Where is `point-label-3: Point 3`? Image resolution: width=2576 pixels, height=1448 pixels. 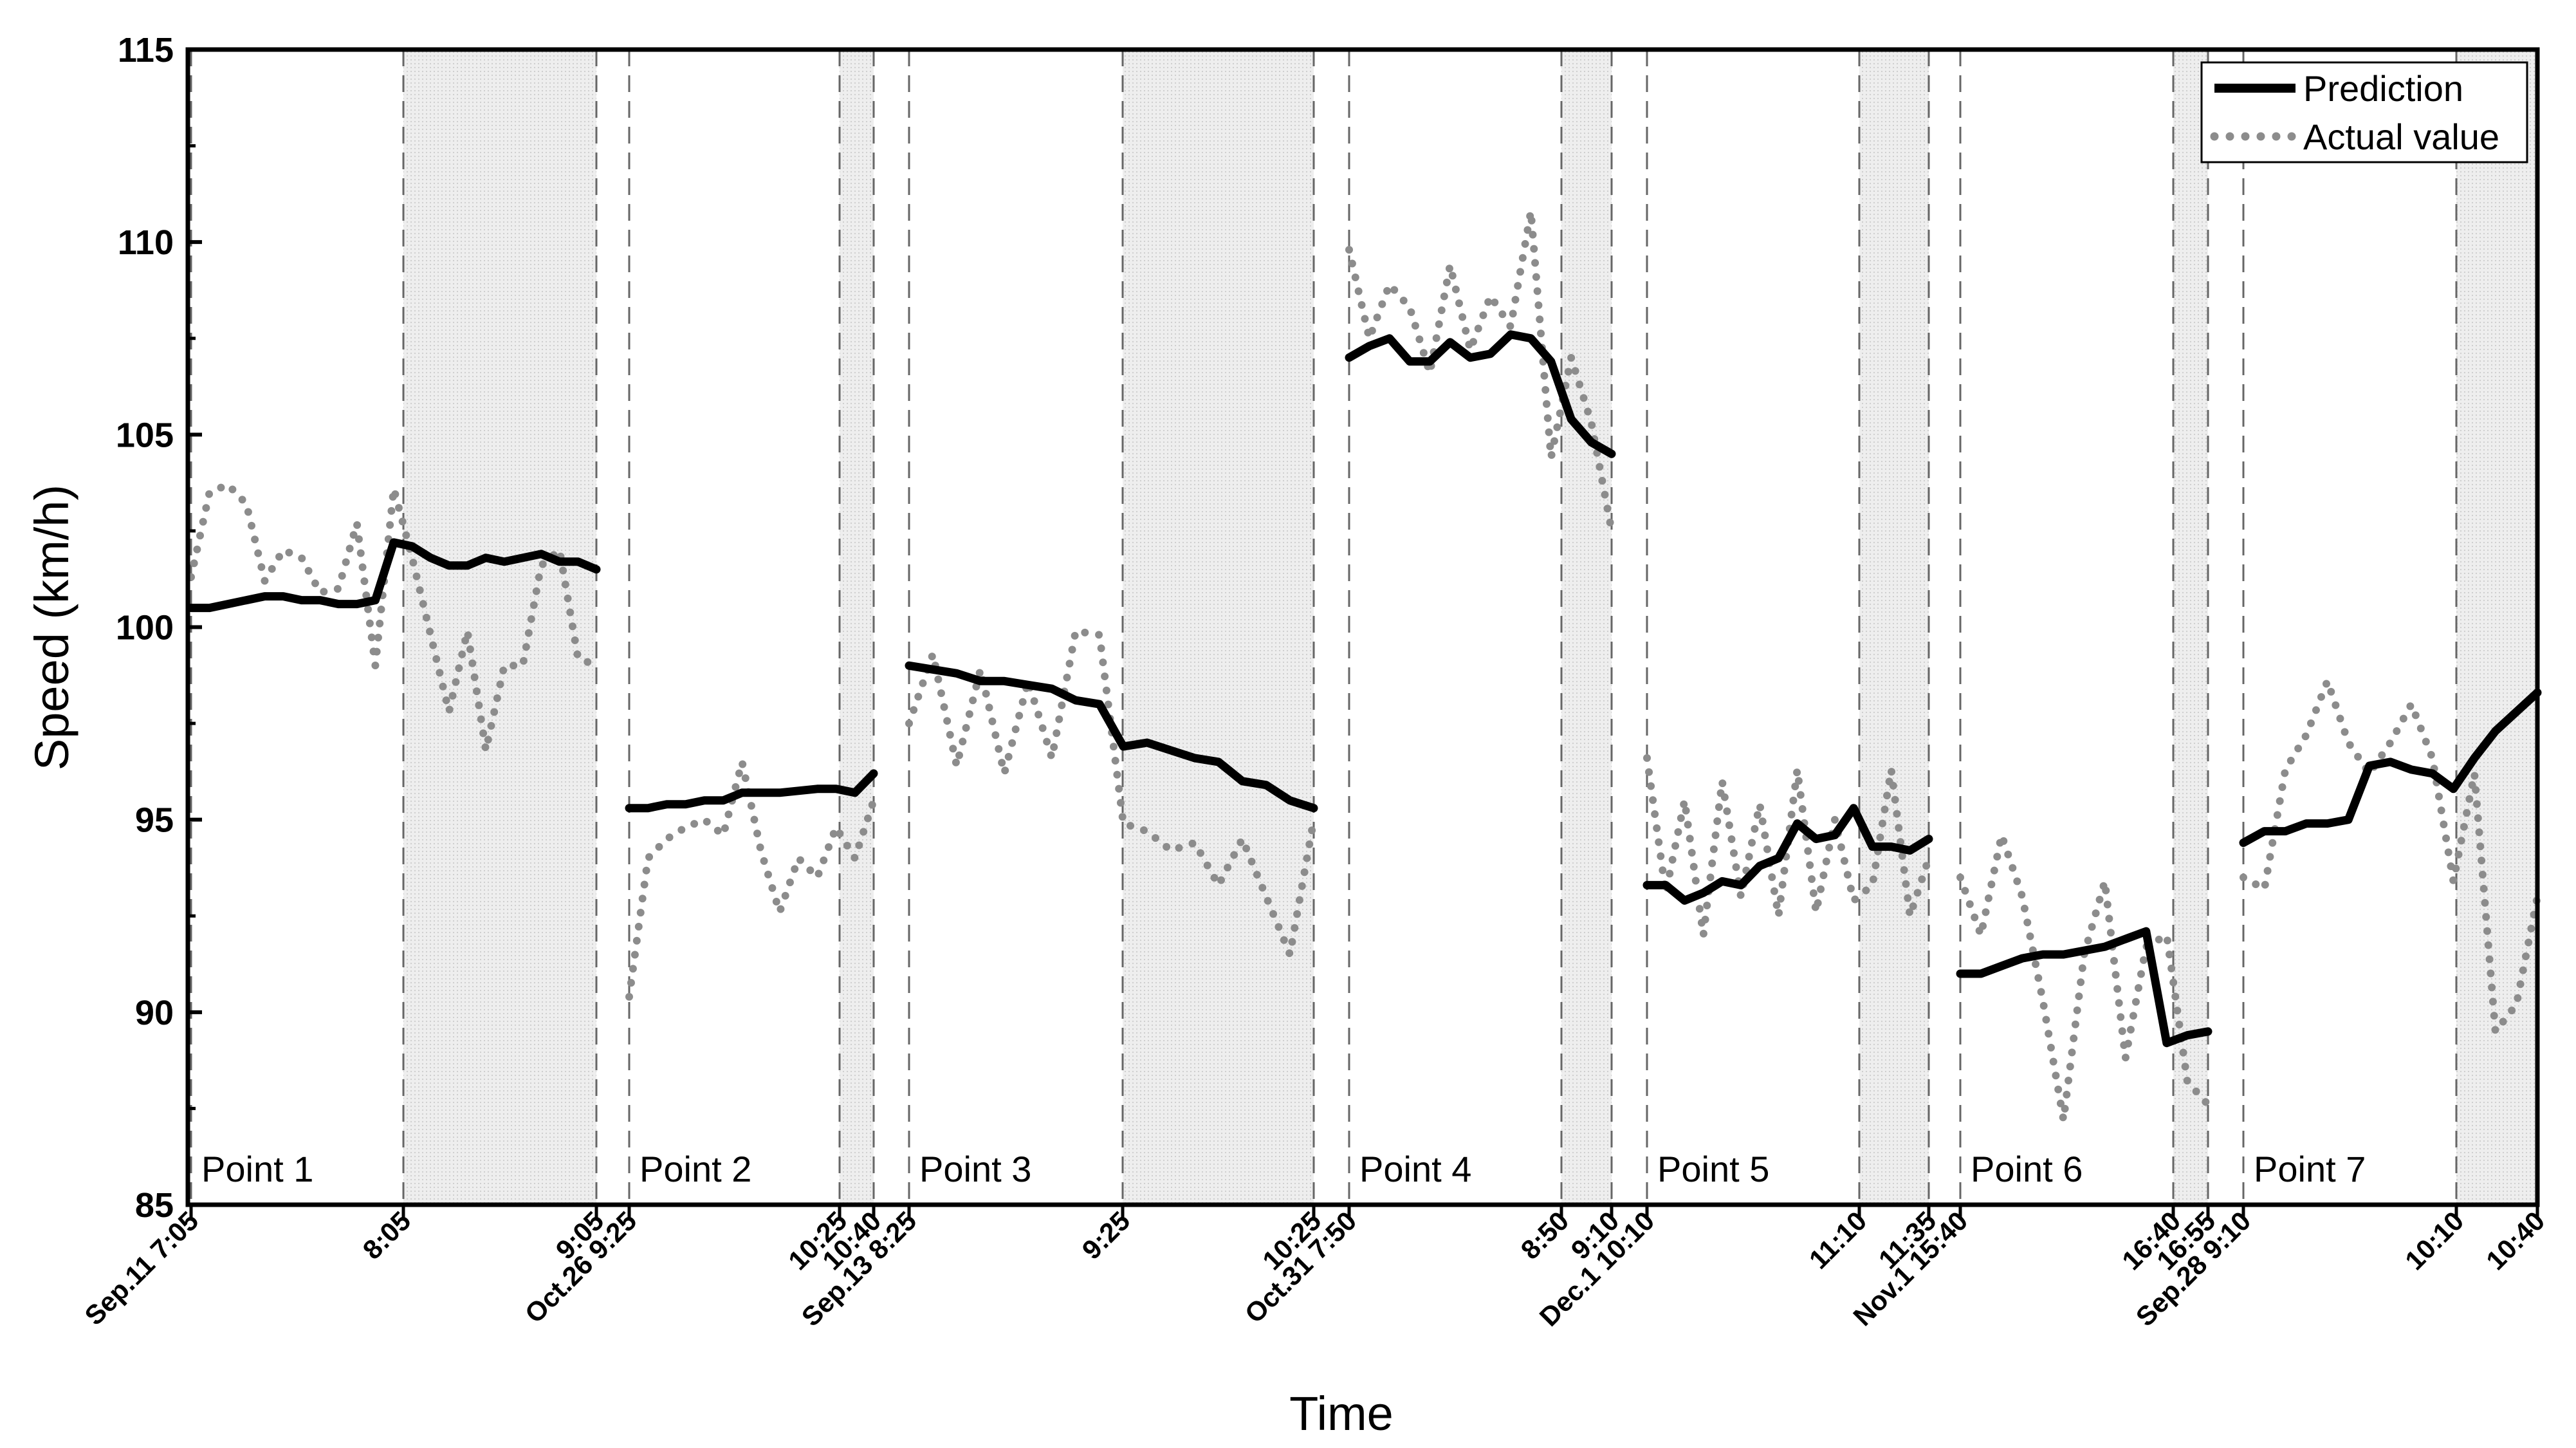 point-label-3: Point 3 is located at coordinates (975, 1169).